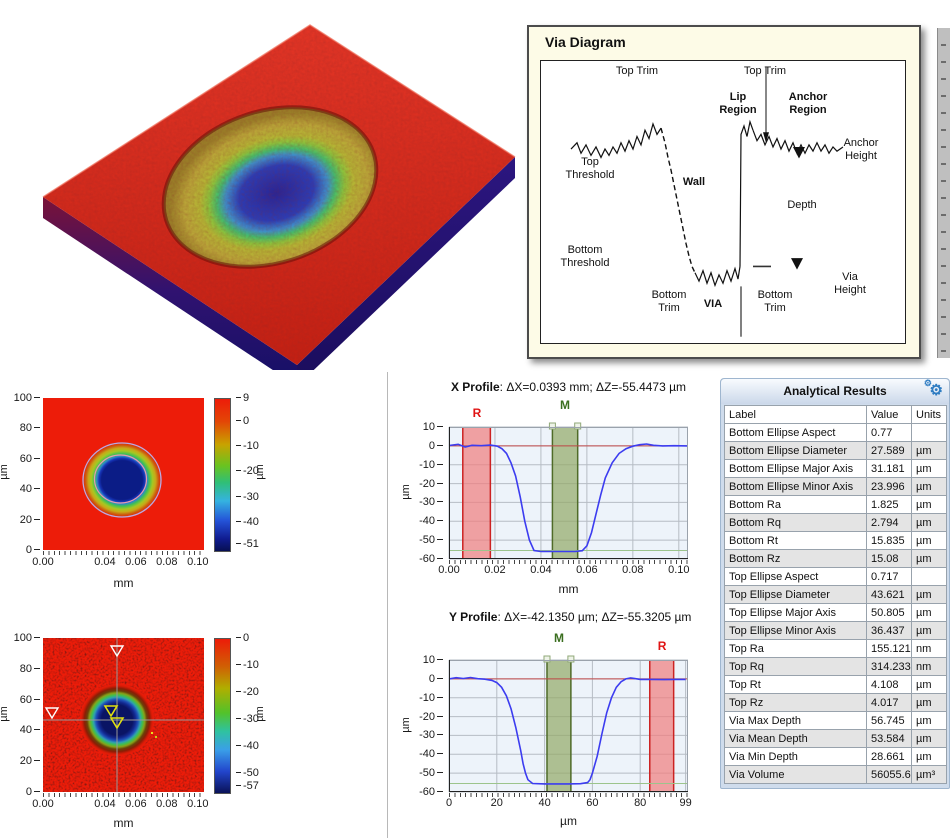 This screenshot has width=950, height=838. I want to click on hm1-heatmap-image, so click(123, 474).